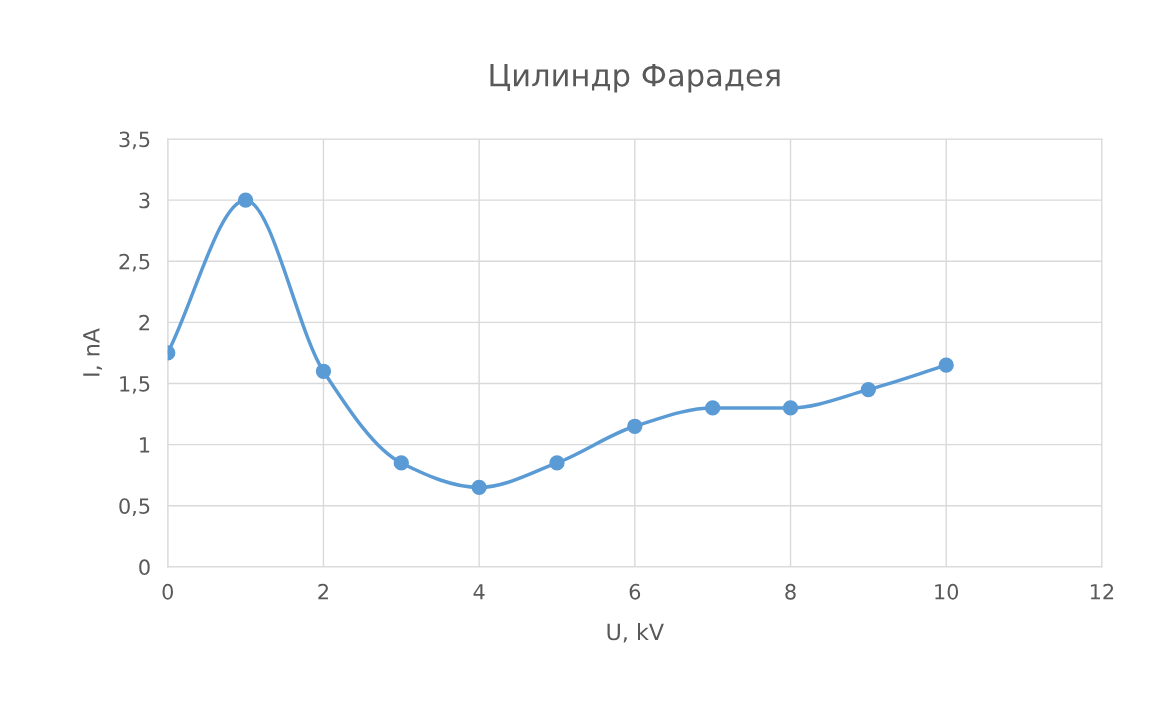 The height and width of the screenshot is (713, 1149). What do you see at coordinates (1102, 591) in the screenshot?
I see `x-tick-label: 12` at bounding box center [1102, 591].